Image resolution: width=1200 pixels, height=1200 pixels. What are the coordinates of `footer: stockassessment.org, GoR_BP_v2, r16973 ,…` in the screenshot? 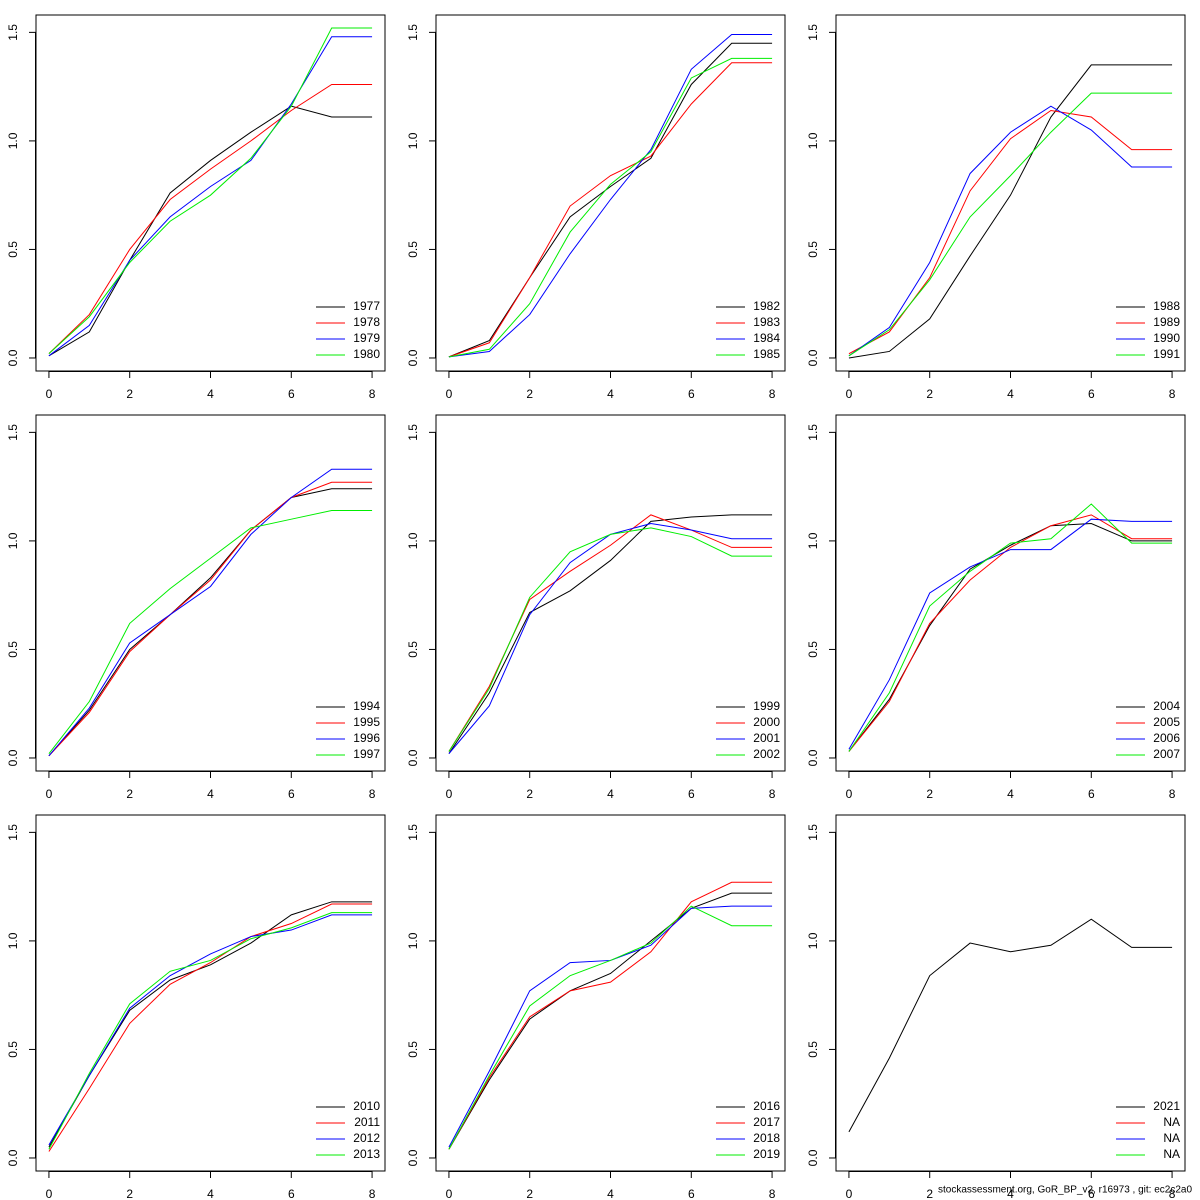 It's located at (1065, 1190).